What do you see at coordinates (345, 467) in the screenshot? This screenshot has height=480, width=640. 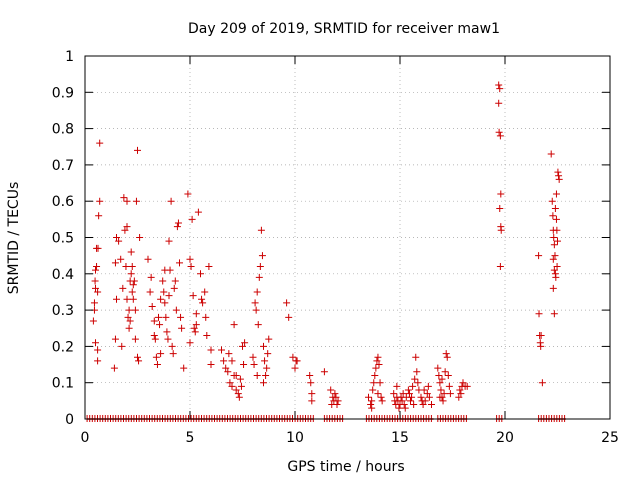 I see `x-axis-title: GPS time / hours` at bounding box center [345, 467].